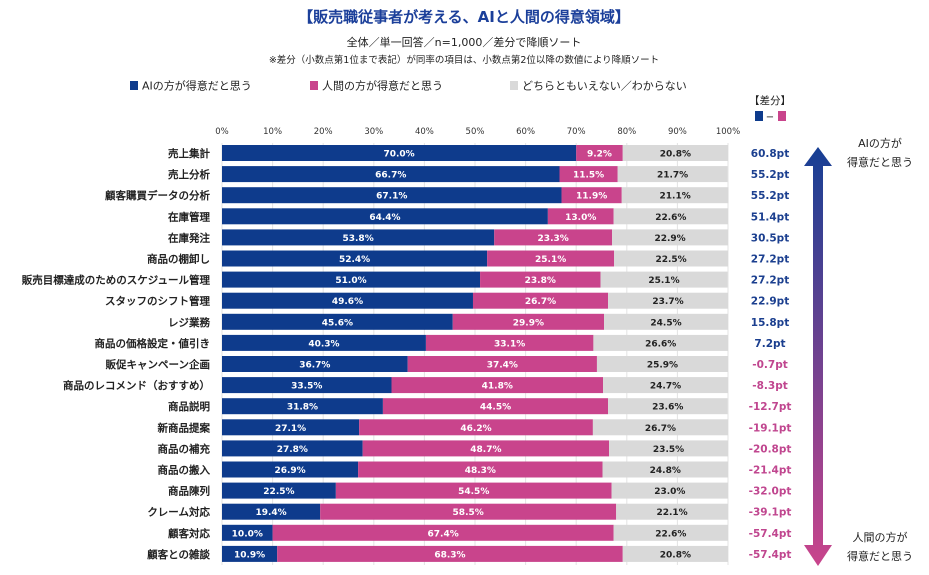 The image size is (929, 575). What do you see at coordinates (197, 86) in the screenshot?
I see `legend-label: AIの方が得意だと思う` at bounding box center [197, 86].